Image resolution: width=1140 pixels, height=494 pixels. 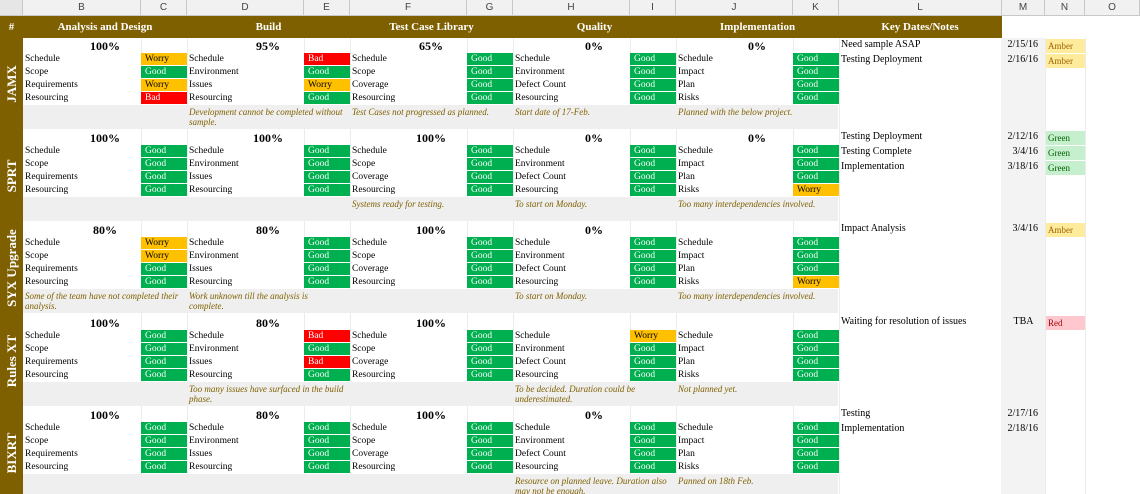 I want to click on key-date: 3/18/16, so click(x=1022, y=166).